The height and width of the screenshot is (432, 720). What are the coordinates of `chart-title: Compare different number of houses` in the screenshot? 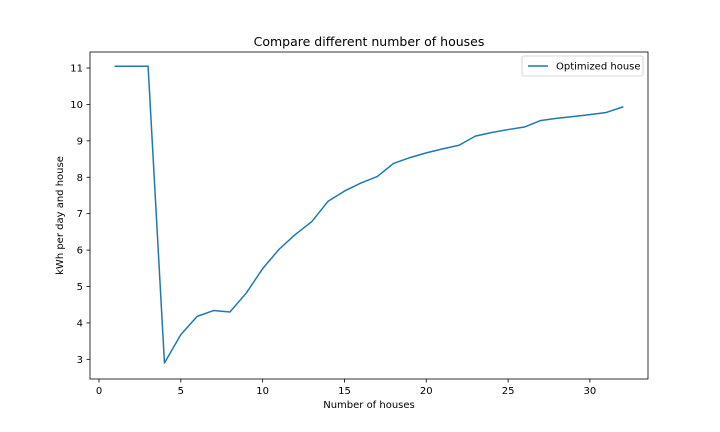 It's located at (369, 41).